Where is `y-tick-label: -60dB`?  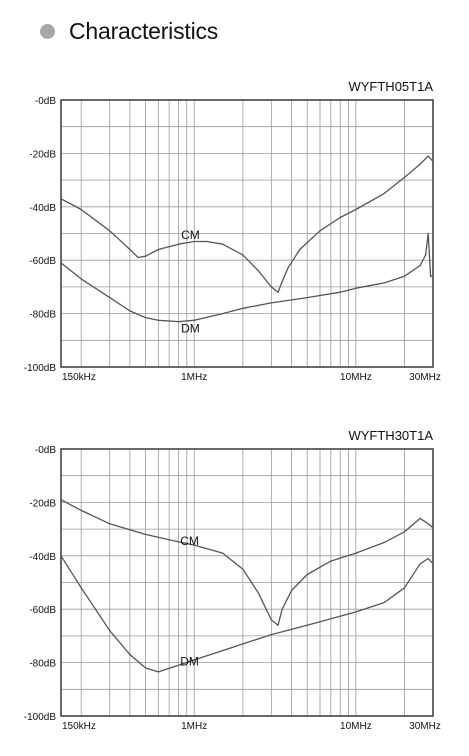
y-tick-label: -60dB is located at coordinates (42, 261).